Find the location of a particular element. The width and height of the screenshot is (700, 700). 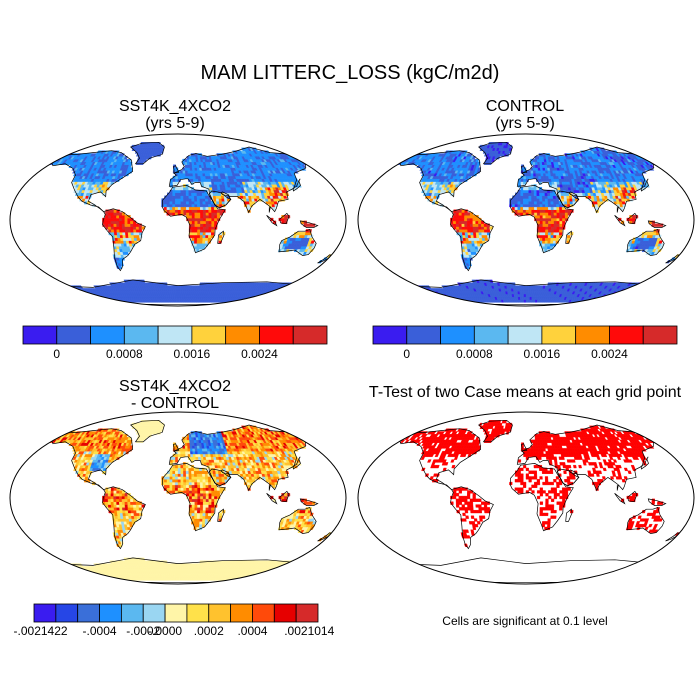

colorbar-case is located at coordinates (175, 335).